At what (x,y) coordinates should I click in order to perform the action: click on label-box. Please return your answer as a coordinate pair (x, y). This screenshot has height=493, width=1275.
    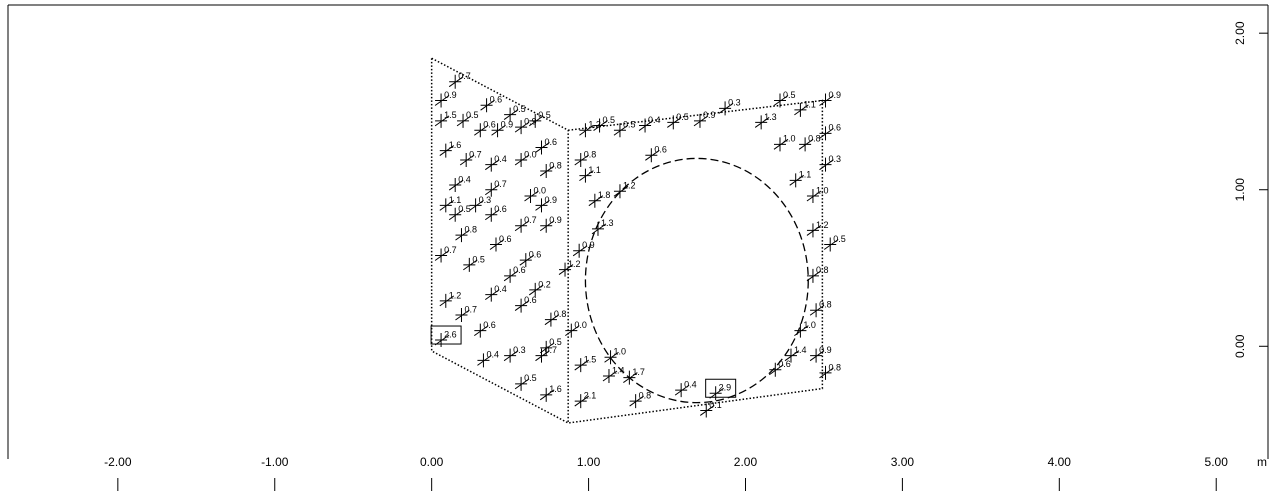
    Looking at the image, I should click on (721, 388).